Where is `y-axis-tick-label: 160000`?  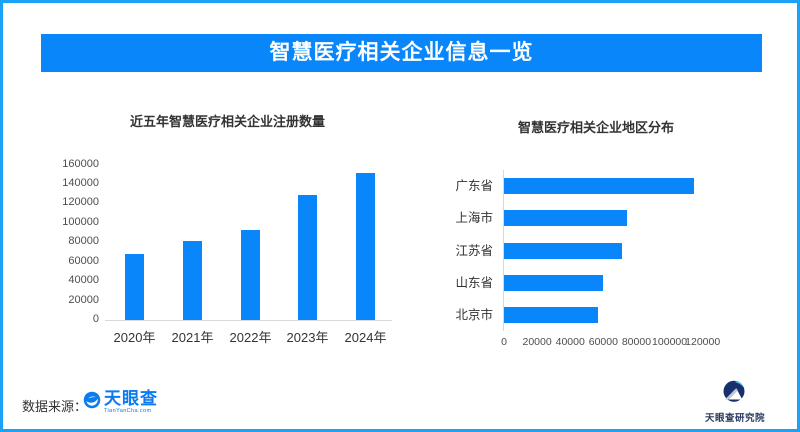
y-axis-tick-label: 160000 is located at coordinates (80, 163).